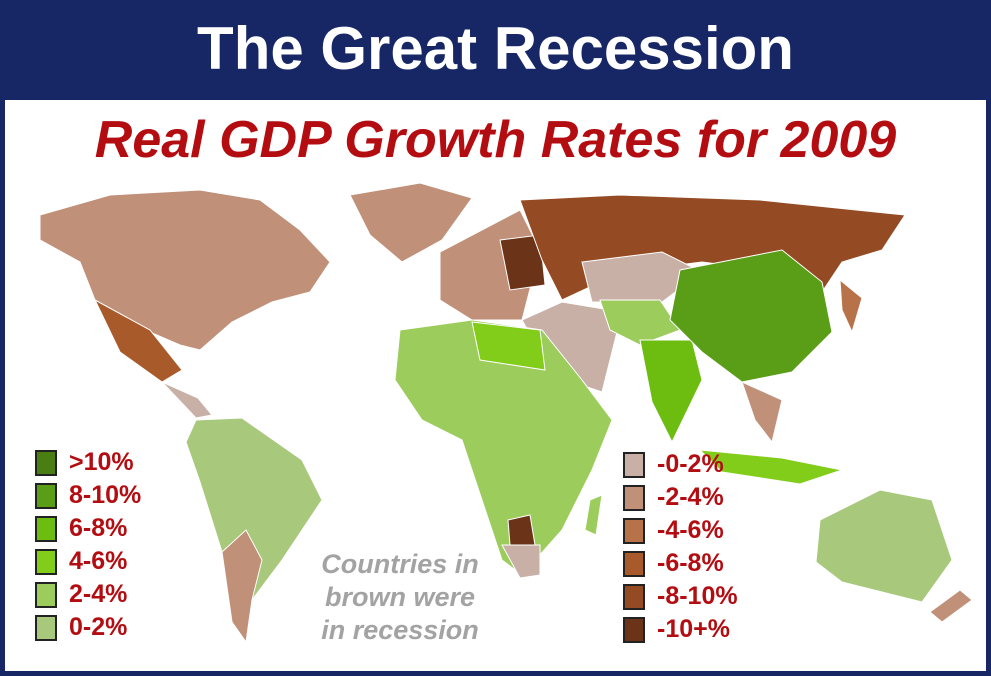 The image size is (991, 676). Describe the element at coordinates (593, 515) in the screenshot. I see `madagascar` at that location.